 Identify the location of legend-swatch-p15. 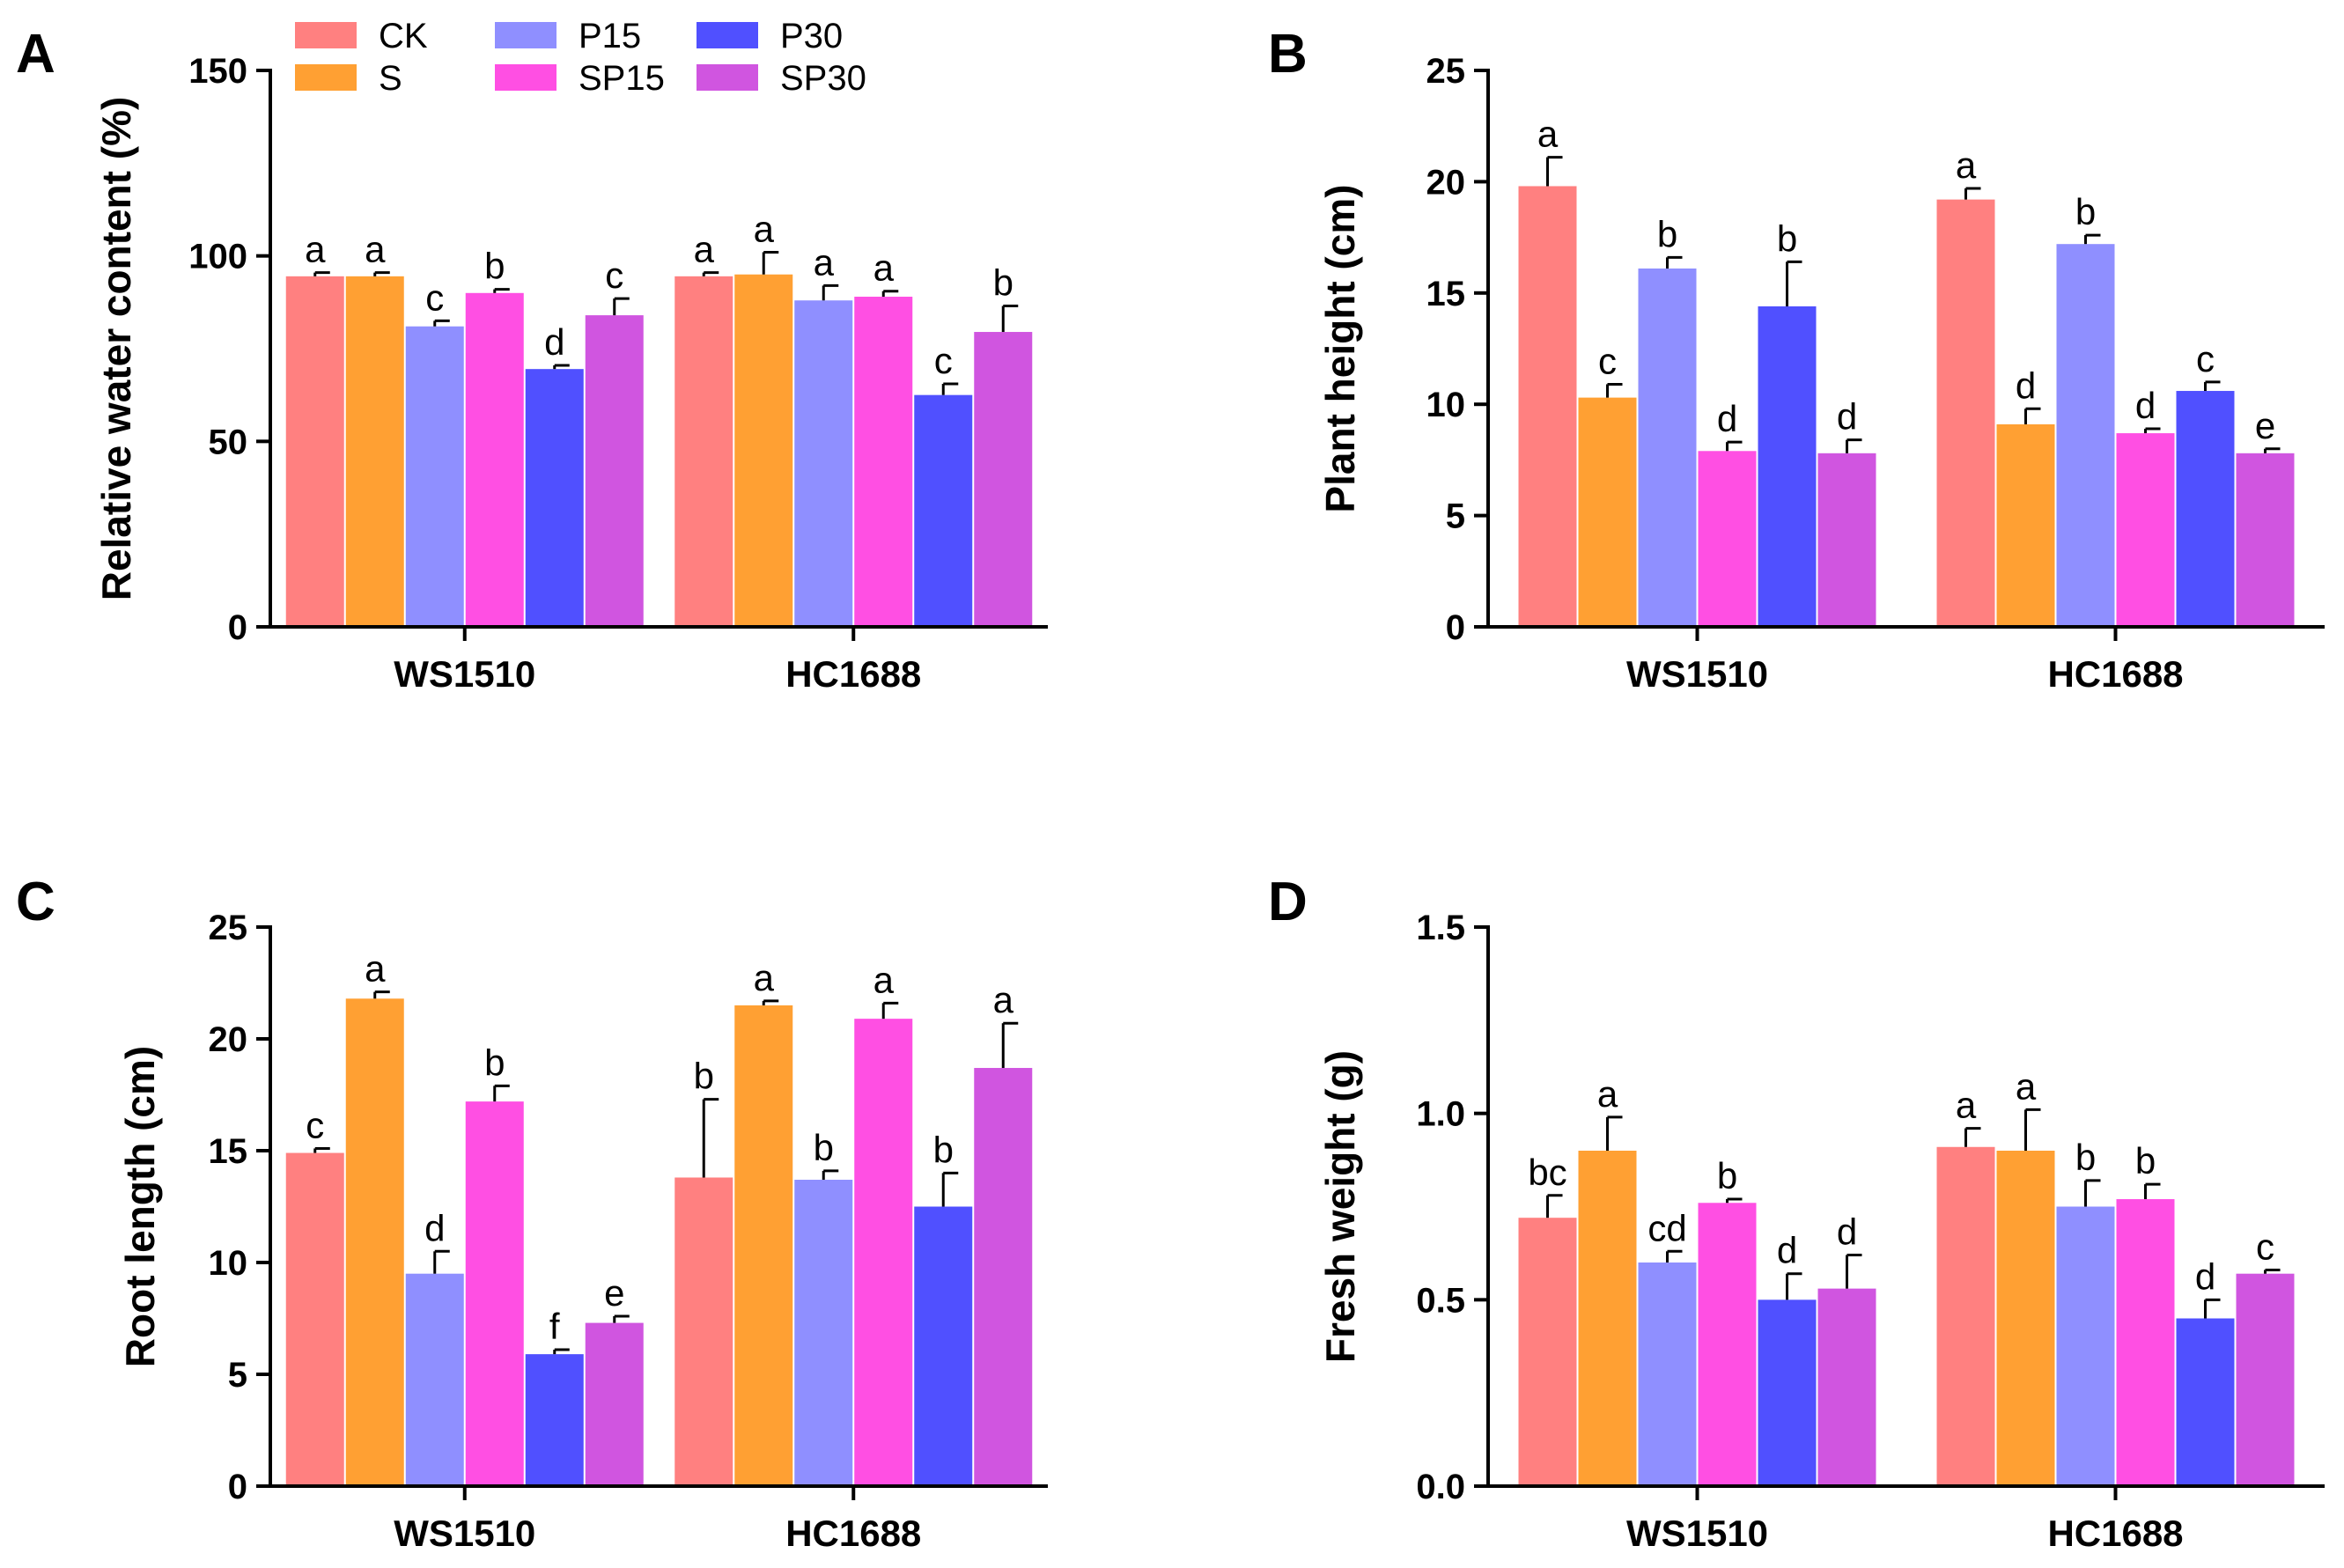
(526, 35).